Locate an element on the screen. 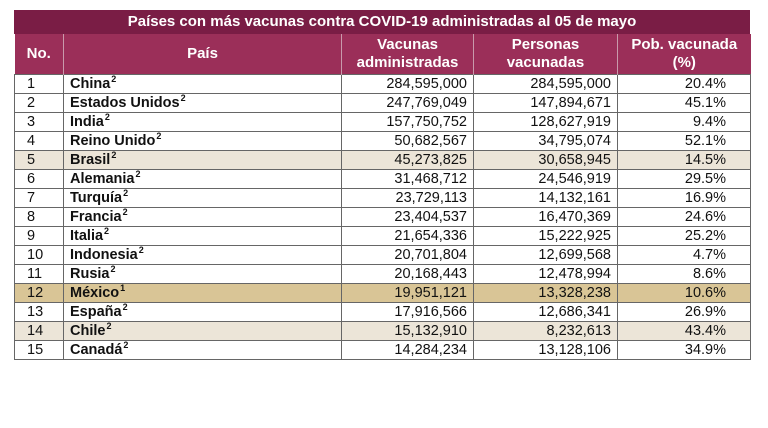 The height and width of the screenshot is (428, 768). people-cell: 24,546,919 is located at coordinates (545, 179).